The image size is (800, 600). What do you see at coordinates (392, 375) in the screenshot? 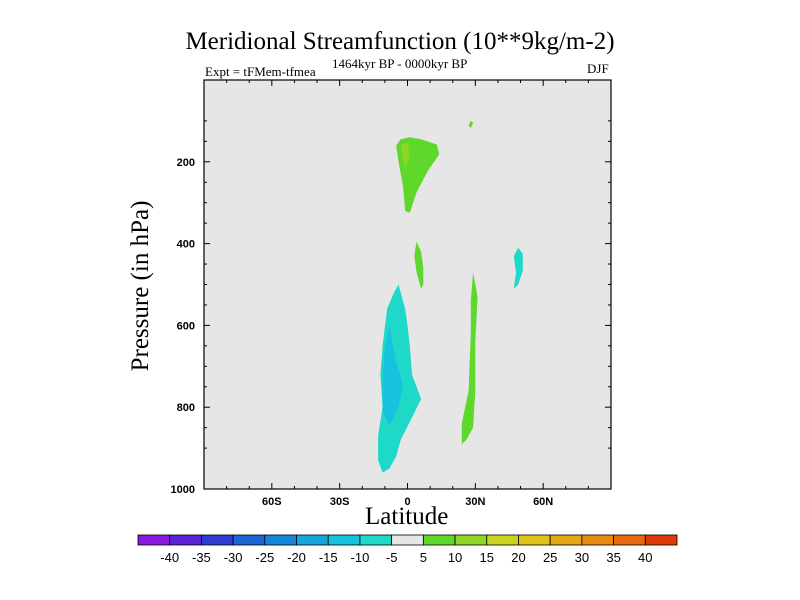
I see `contour-lower-tropical-negative-core` at bounding box center [392, 375].